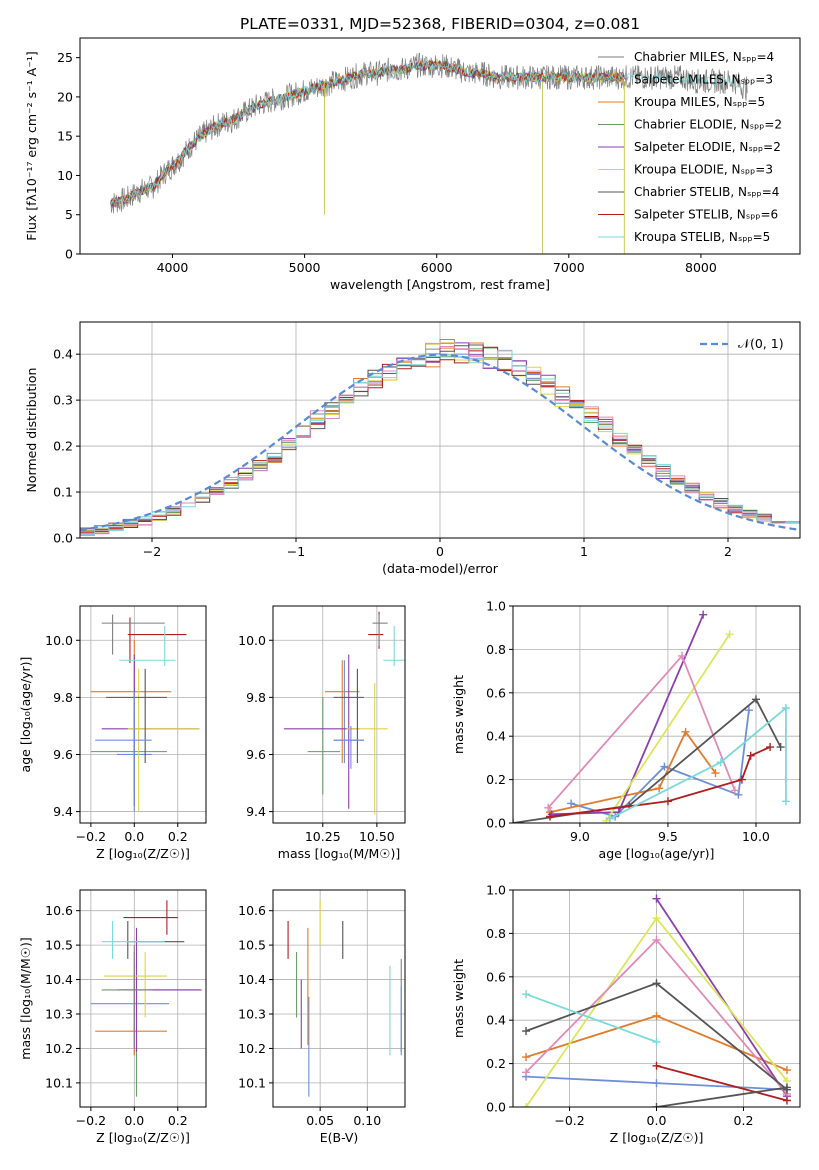 The height and width of the screenshot is (1170, 819). I want to click on y-tick-label: 0.8, so click(496, 933).